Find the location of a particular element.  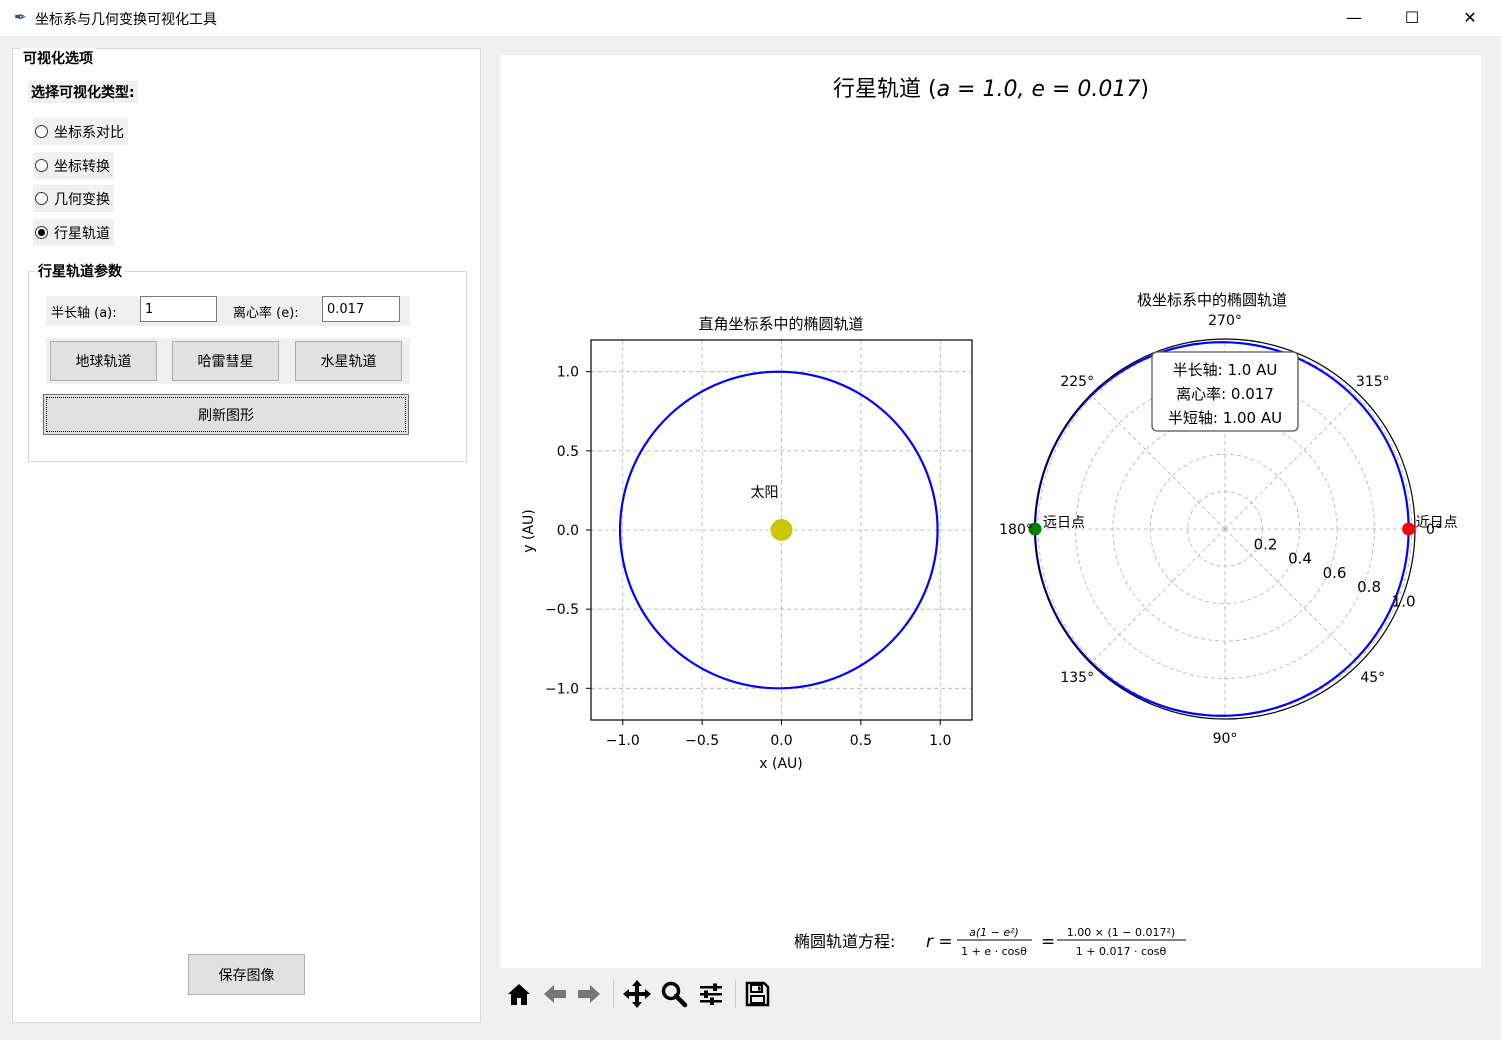

cartesian-orbit-line is located at coordinates (778, 530).